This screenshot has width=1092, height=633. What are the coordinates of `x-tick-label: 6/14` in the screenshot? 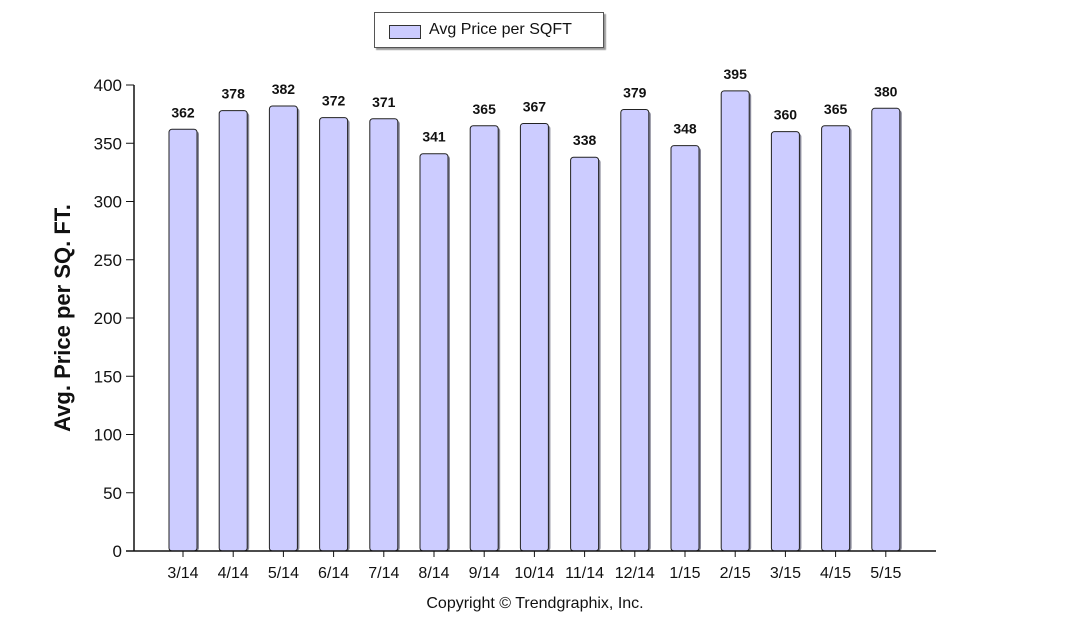 It's located at (333, 573).